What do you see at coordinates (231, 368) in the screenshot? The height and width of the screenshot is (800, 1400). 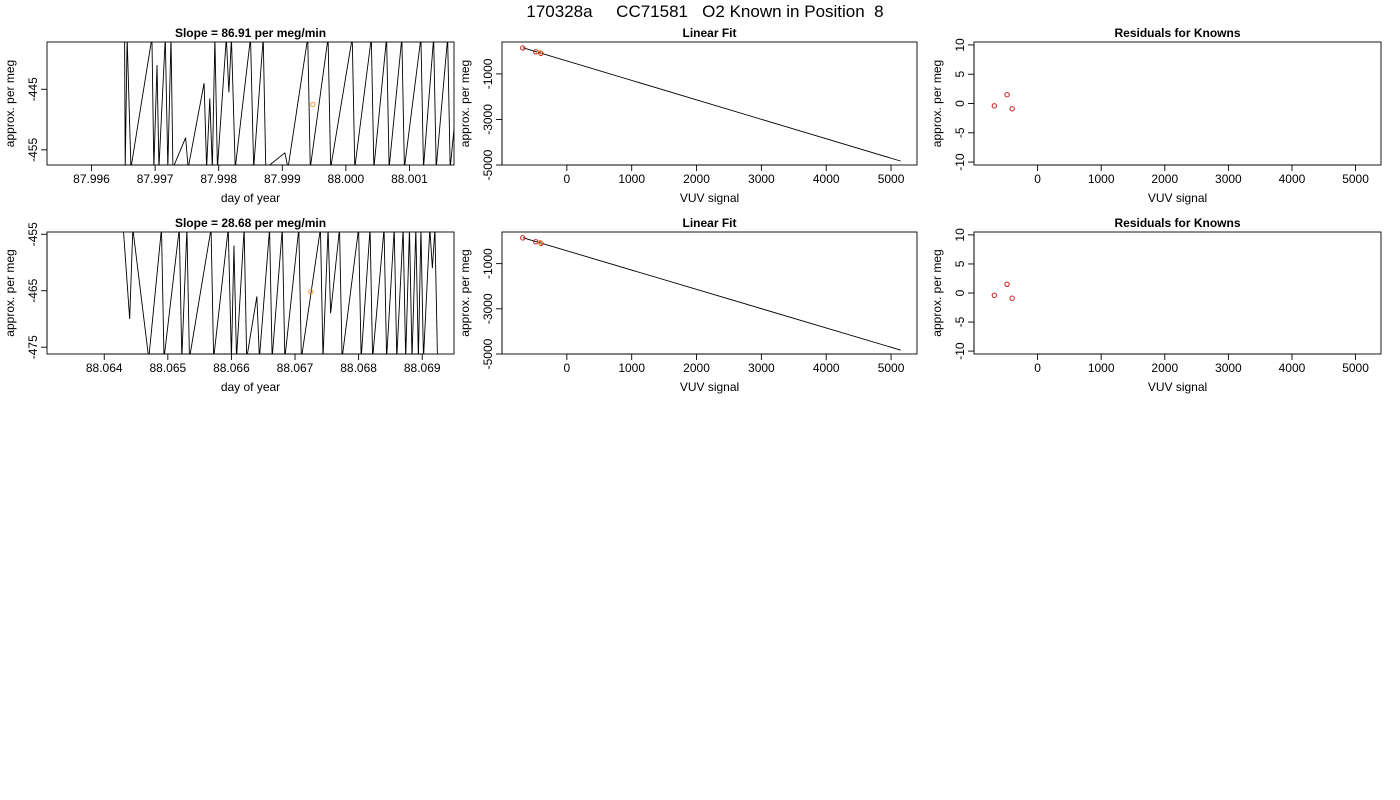 I see `x-tick-label: 88.066` at bounding box center [231, 368].